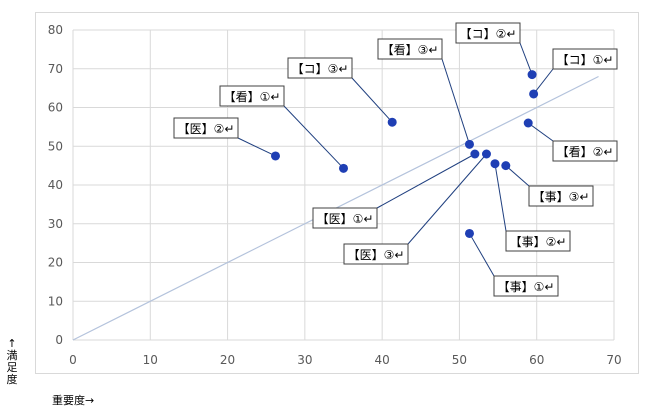 The width and height of the screenshot is (652, 419). What do you see at coordinates (55, 69) in the screenshot?
I see `y-tick-label: 70` at bounding box center [55, 69].